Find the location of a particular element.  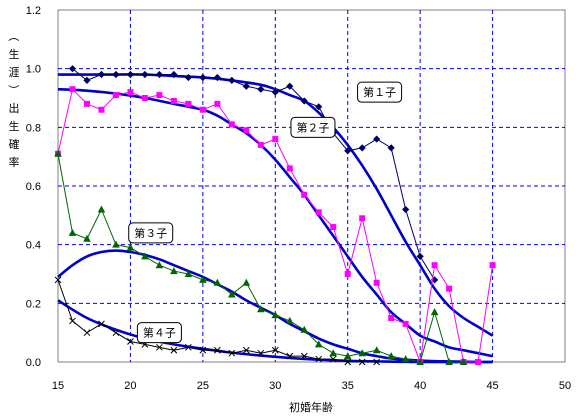

annotation-text: 第１子 is located at coordinates (379, 92).